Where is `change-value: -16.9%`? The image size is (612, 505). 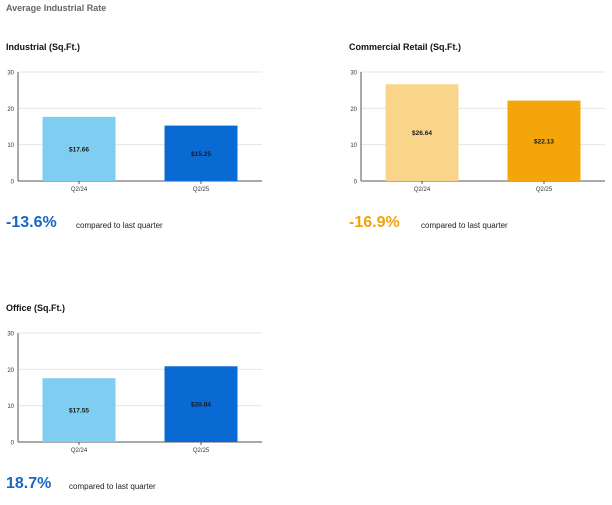 change-value: -16.9% is located at coordinates (374, 222).